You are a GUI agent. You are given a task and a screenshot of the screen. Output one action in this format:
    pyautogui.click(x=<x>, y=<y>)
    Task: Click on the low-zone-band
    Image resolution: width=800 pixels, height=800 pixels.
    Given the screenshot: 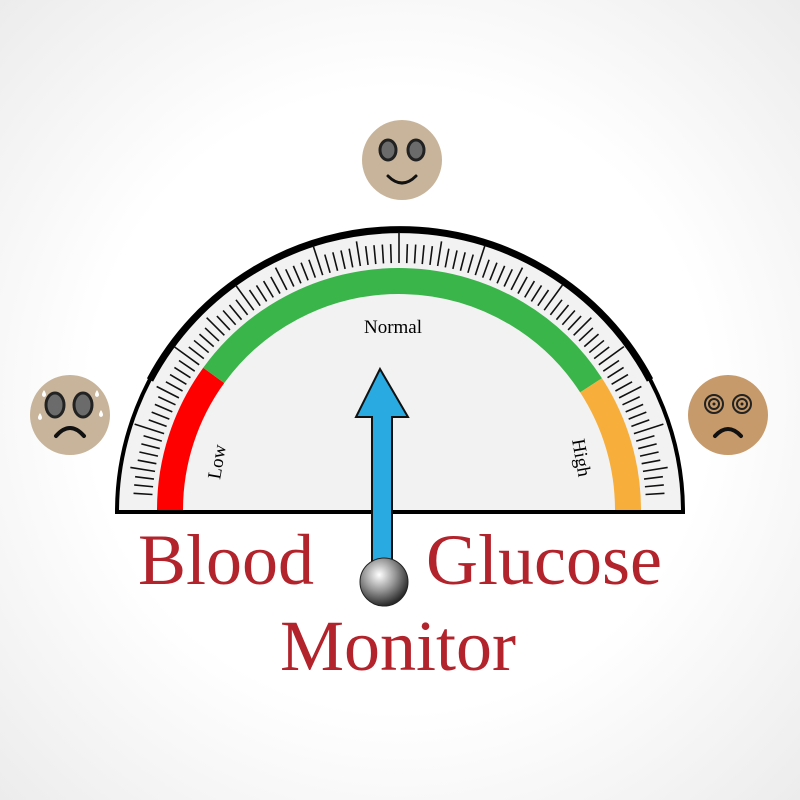 What is the action you would take?
    pyautogui.click(x=191, y=439)
    